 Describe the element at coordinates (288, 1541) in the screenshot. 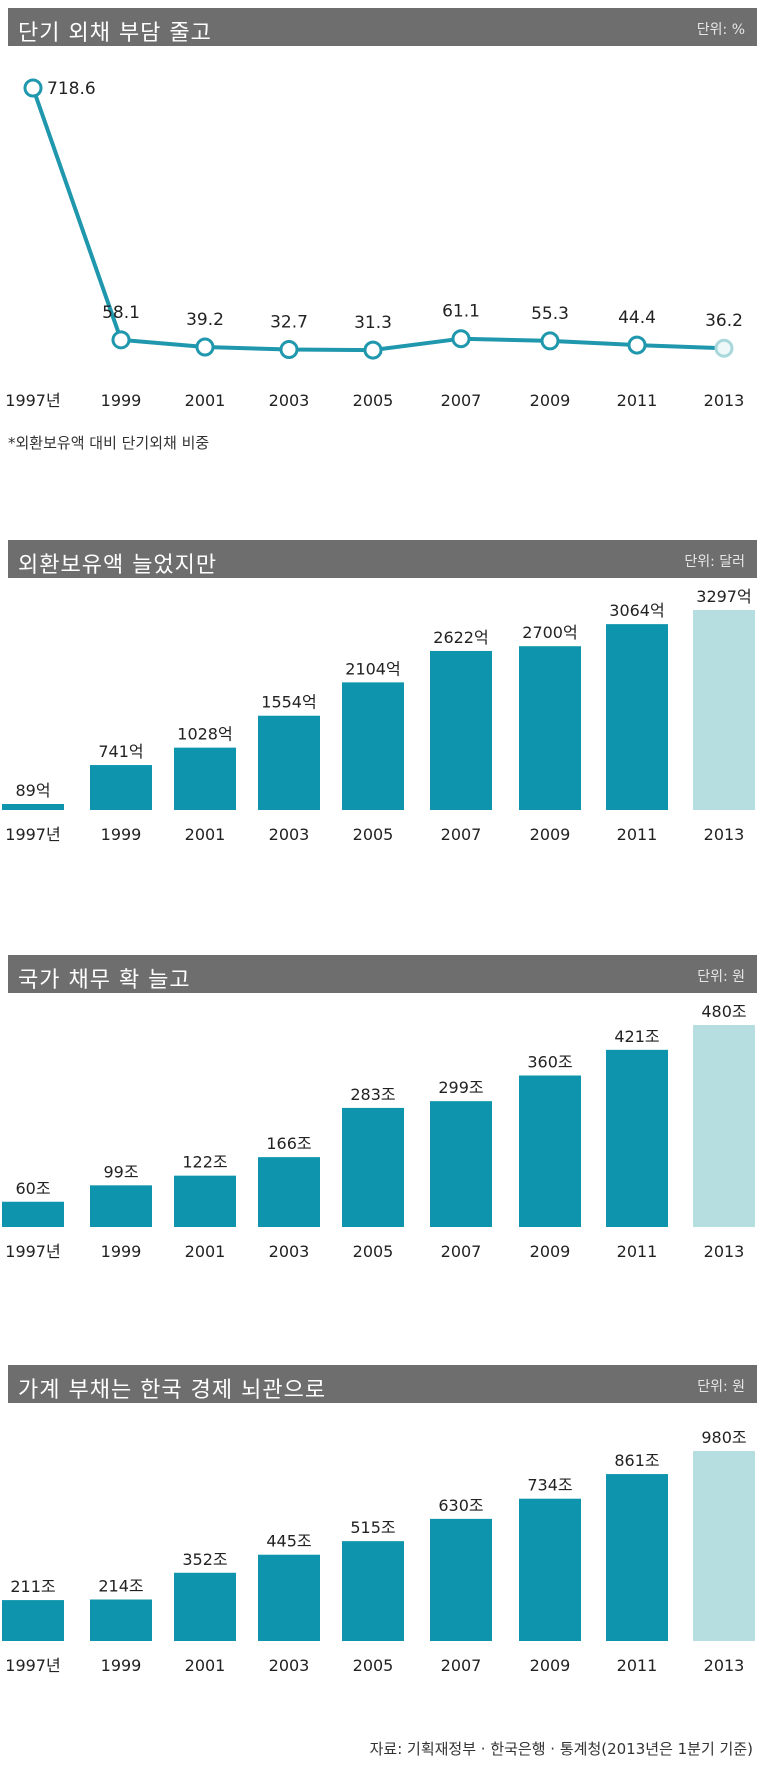

I see `data-label: 445조` at that location.